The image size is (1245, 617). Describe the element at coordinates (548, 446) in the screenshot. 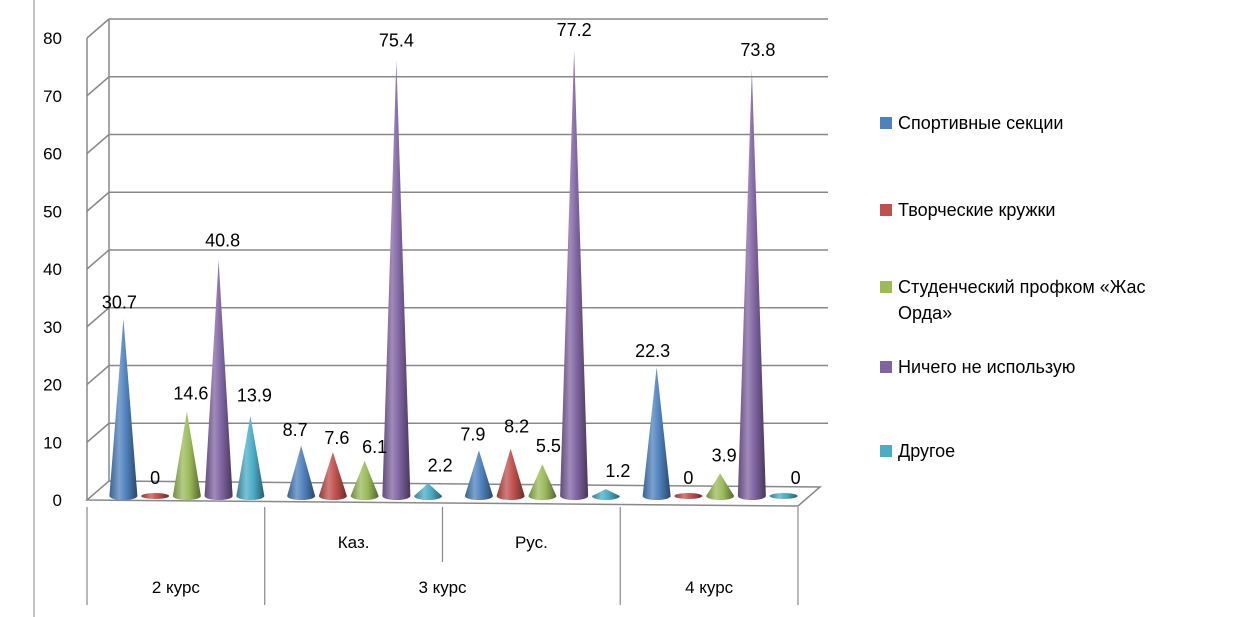

I see `data-label: 5.5` at that location.